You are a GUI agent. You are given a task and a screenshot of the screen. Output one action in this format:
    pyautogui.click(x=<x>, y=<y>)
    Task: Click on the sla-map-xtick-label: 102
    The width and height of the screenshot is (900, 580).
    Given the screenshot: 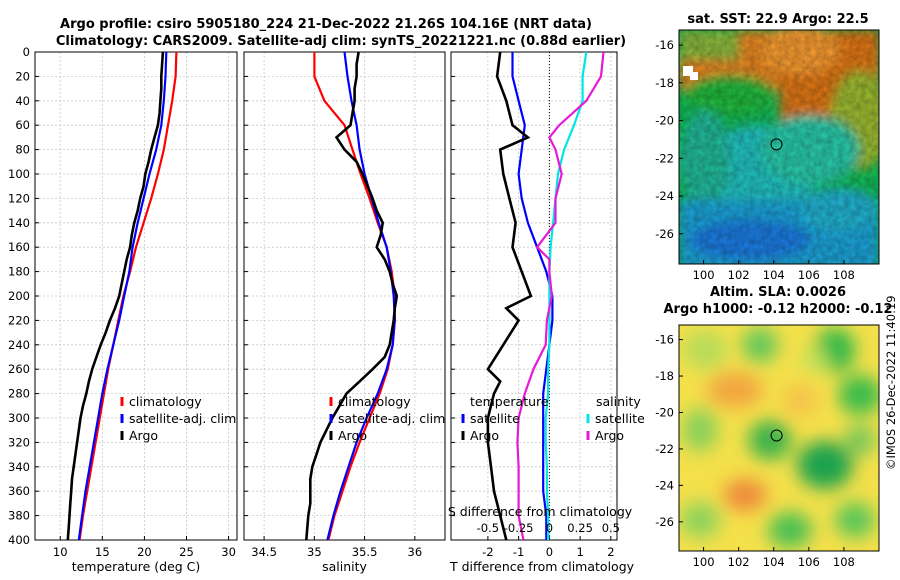 What is the action you would take?
    pyautogui.click(x=739, y=562)
    